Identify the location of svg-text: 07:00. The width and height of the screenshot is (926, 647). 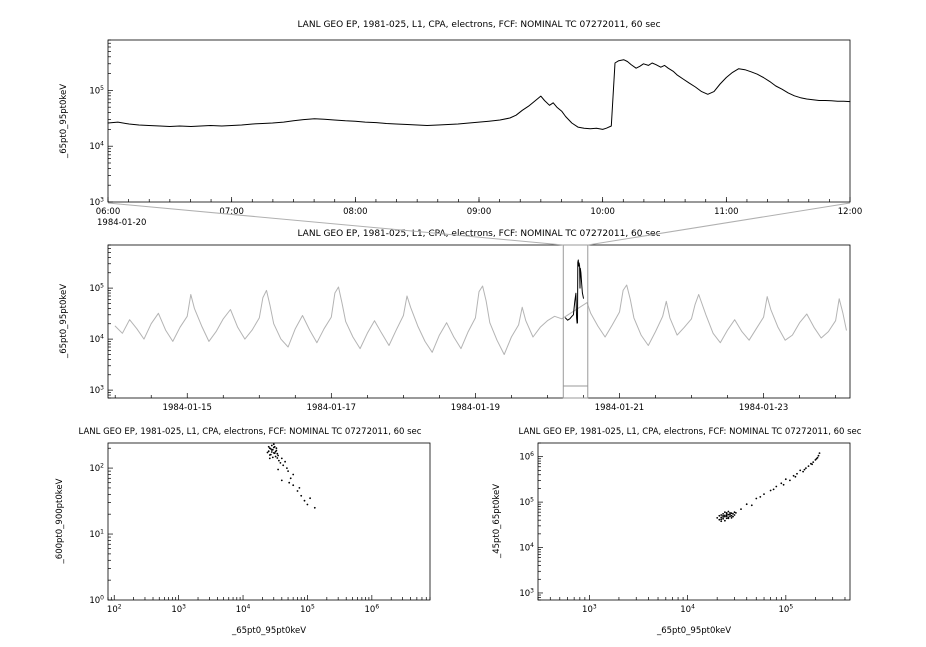
(231, 212).